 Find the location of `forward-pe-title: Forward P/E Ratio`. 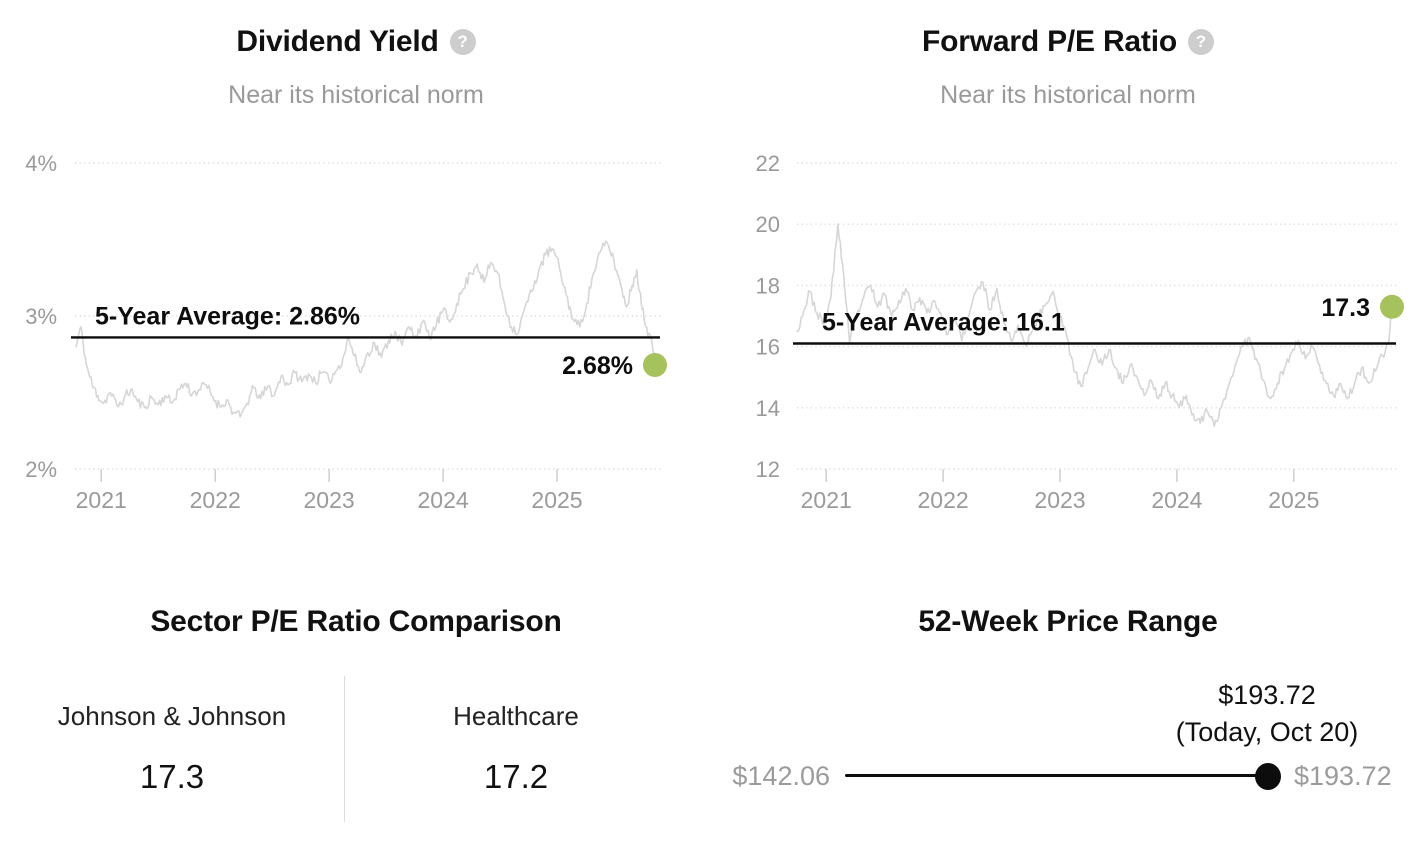

forward-pe-title: Forward P/E Ratio is located at coordinates (1049, 41).